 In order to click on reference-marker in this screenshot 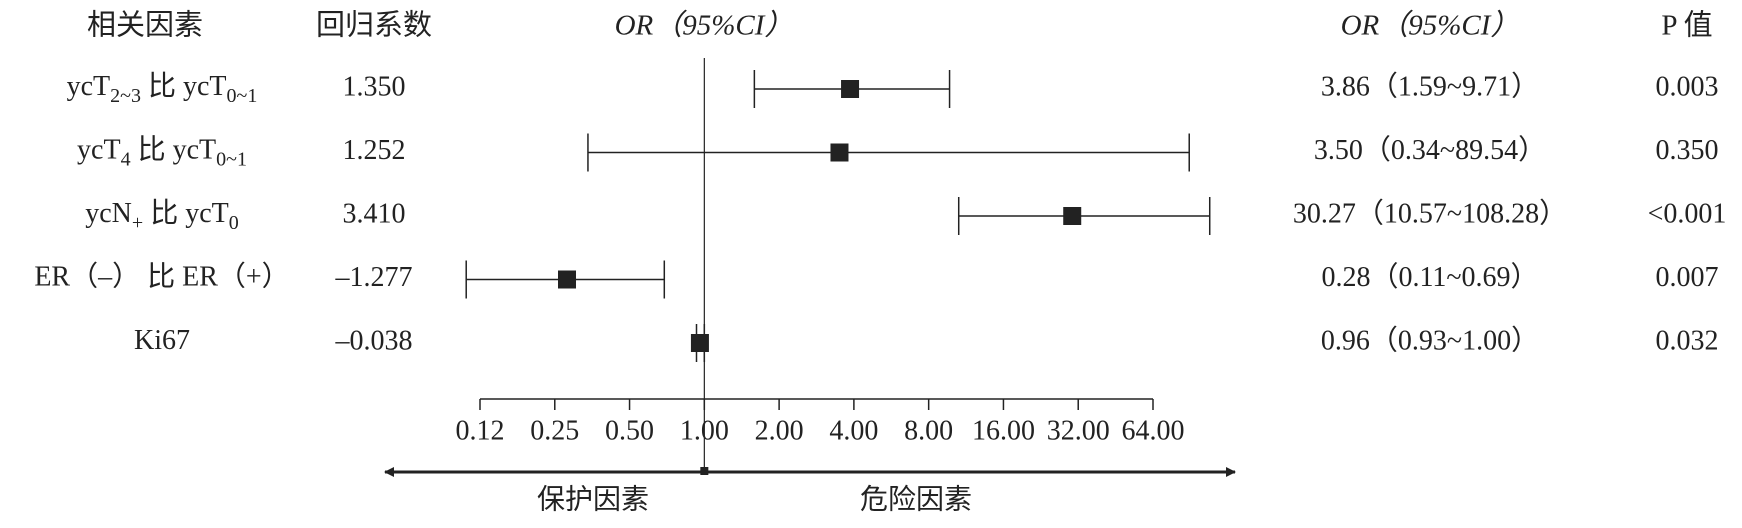, I will do `click(704, 471)`.